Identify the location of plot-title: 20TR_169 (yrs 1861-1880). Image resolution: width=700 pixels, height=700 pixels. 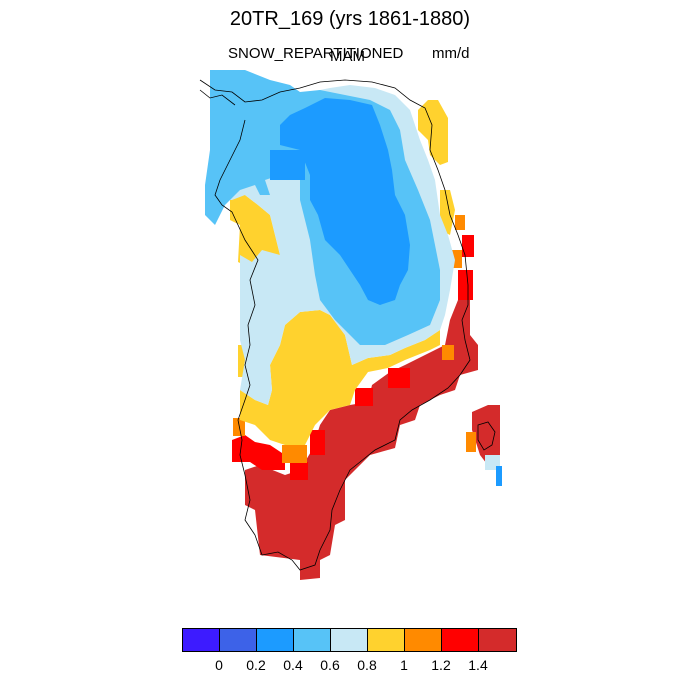
(350, 19).